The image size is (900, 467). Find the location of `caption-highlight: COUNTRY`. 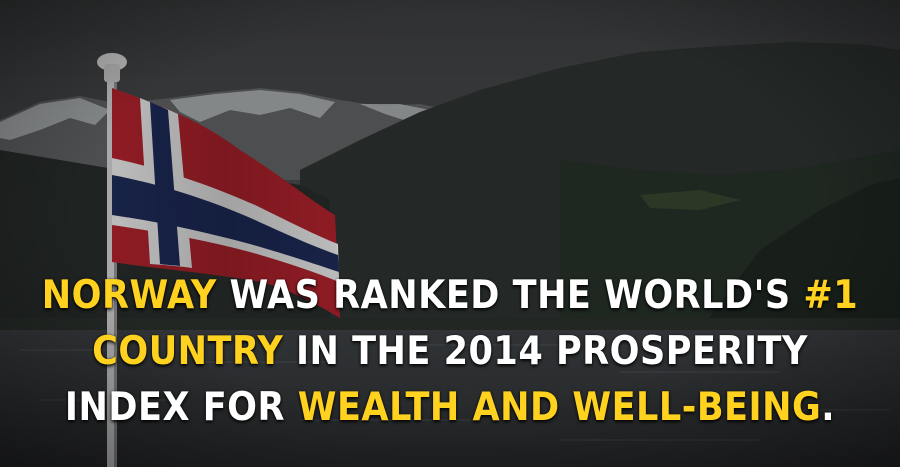

caption-highlight: COUNTRY is located at coordinates (188, 351).